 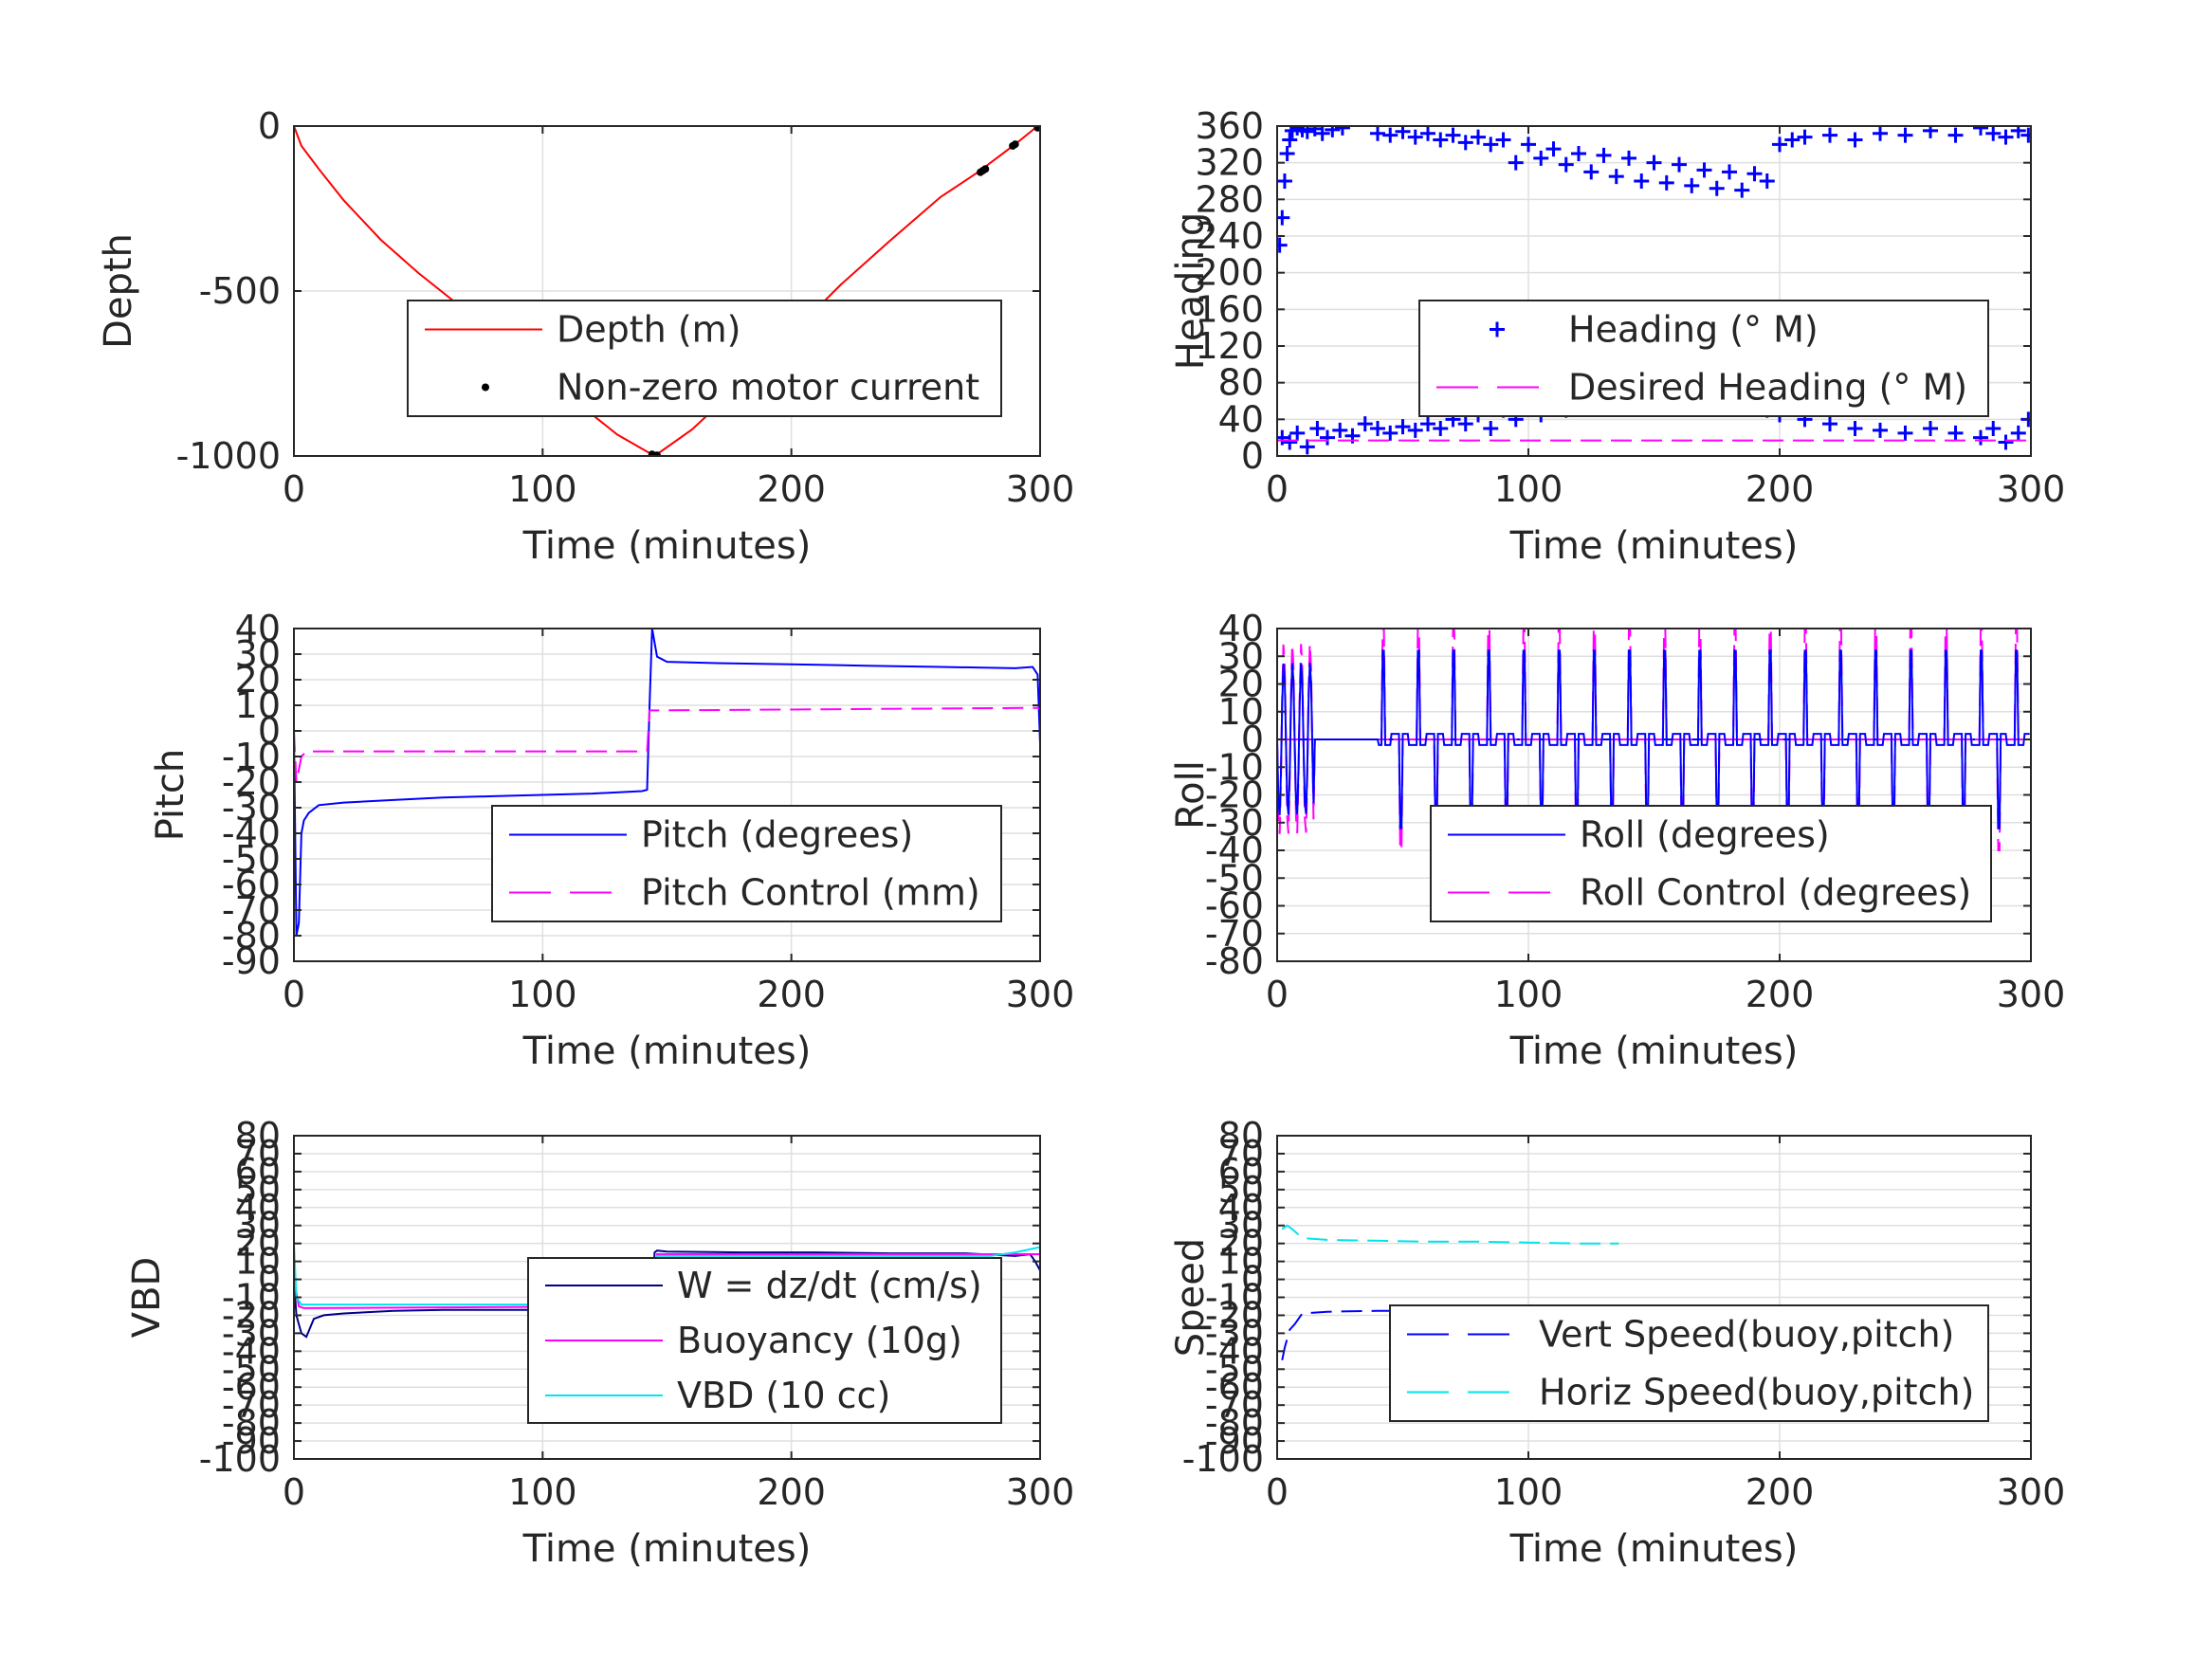 I want to click on y-tick-label: 240, so click(x=1229, y=236).